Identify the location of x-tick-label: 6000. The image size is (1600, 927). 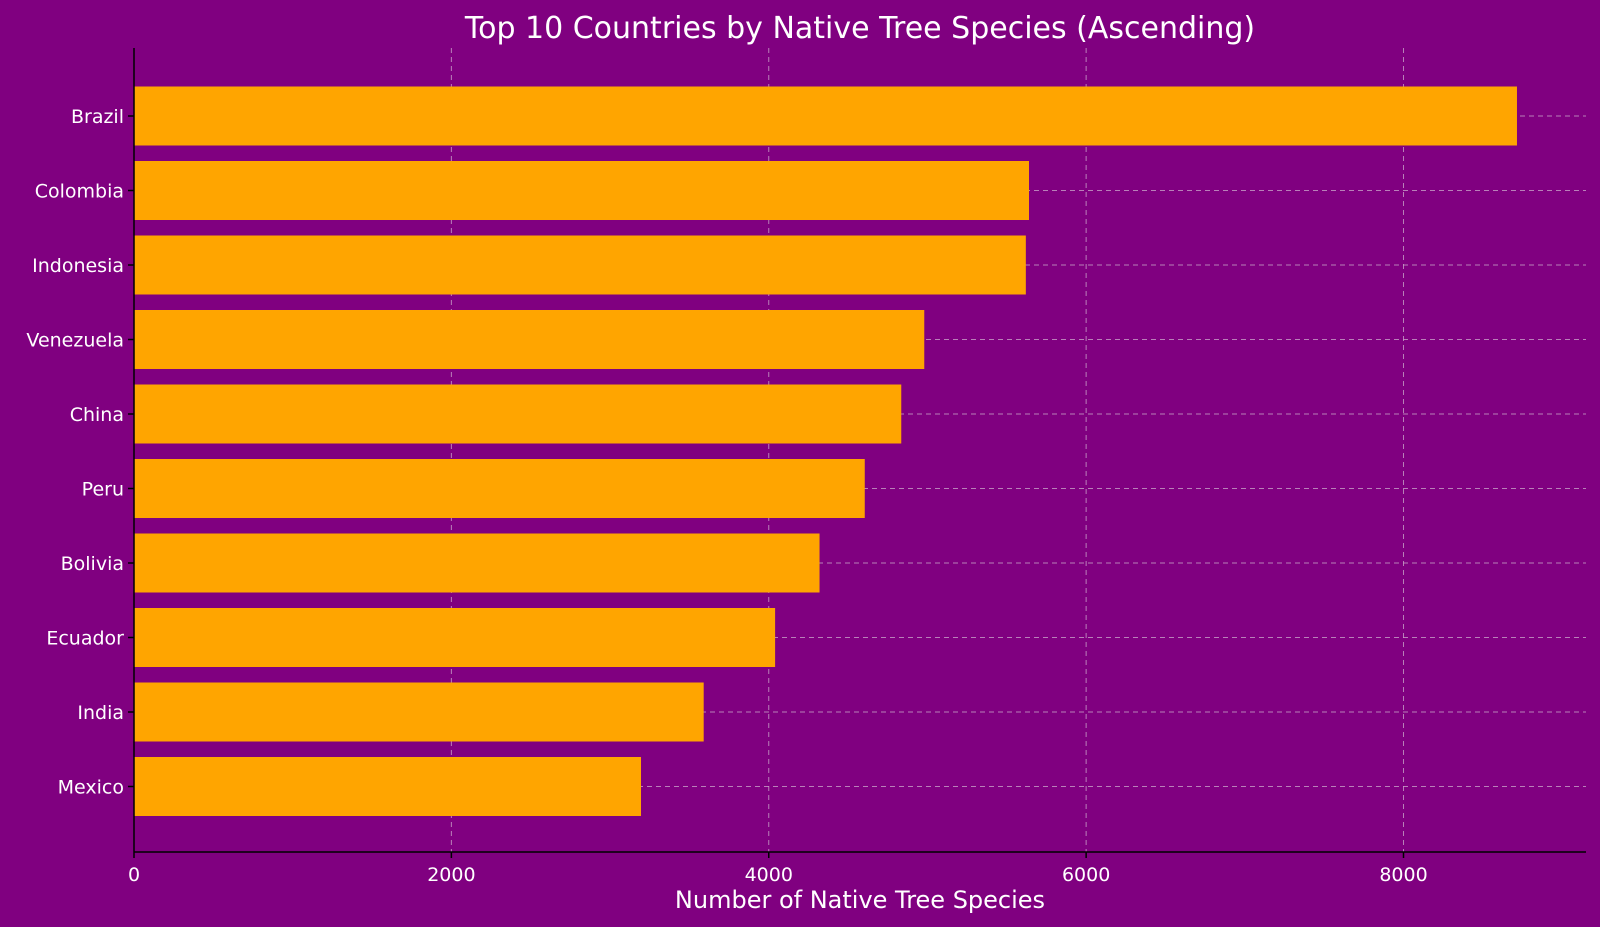
(1086, 875).